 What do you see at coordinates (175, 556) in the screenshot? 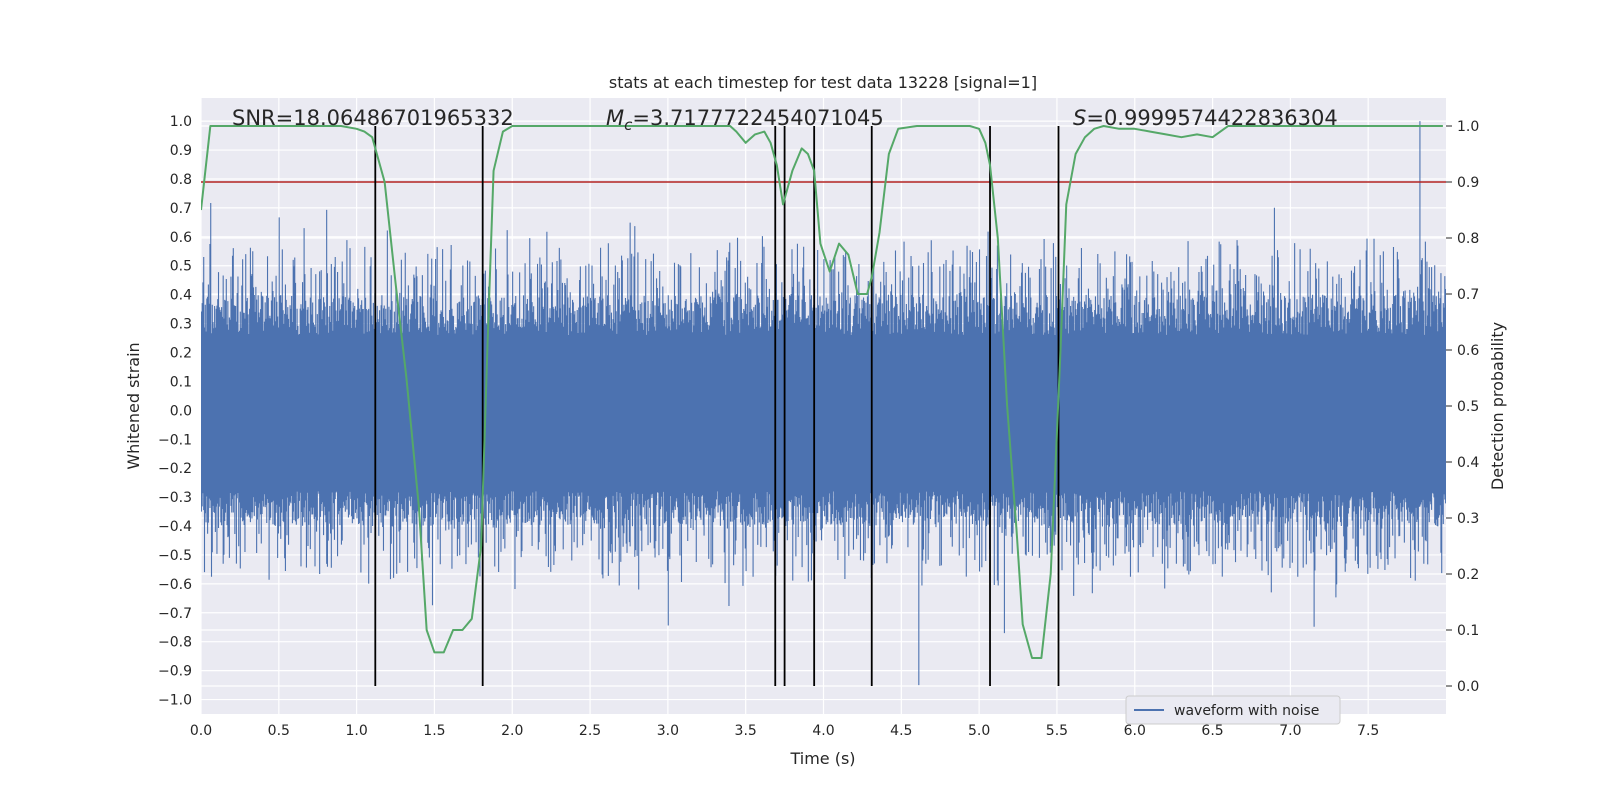
I see `y-tick-label: −0.5` at bounding box center [175, 556].